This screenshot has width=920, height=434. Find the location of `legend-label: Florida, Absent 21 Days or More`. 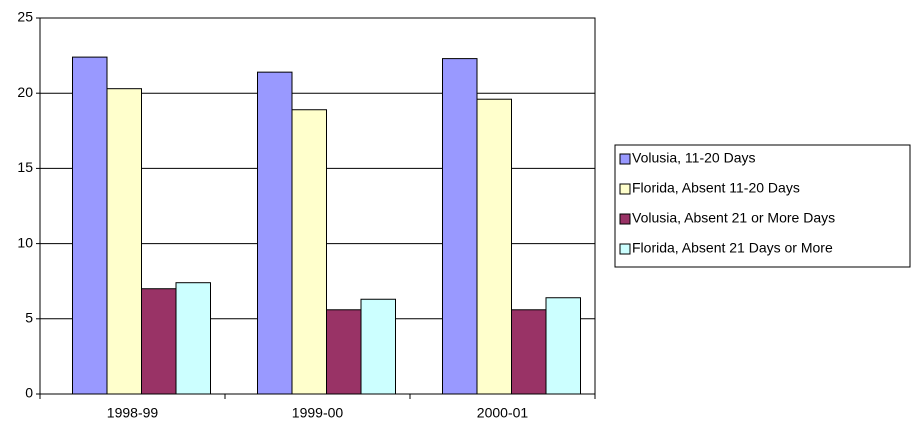

legend-label: Florida, Absent 21 Days or More is located at coordinates (732, 248).